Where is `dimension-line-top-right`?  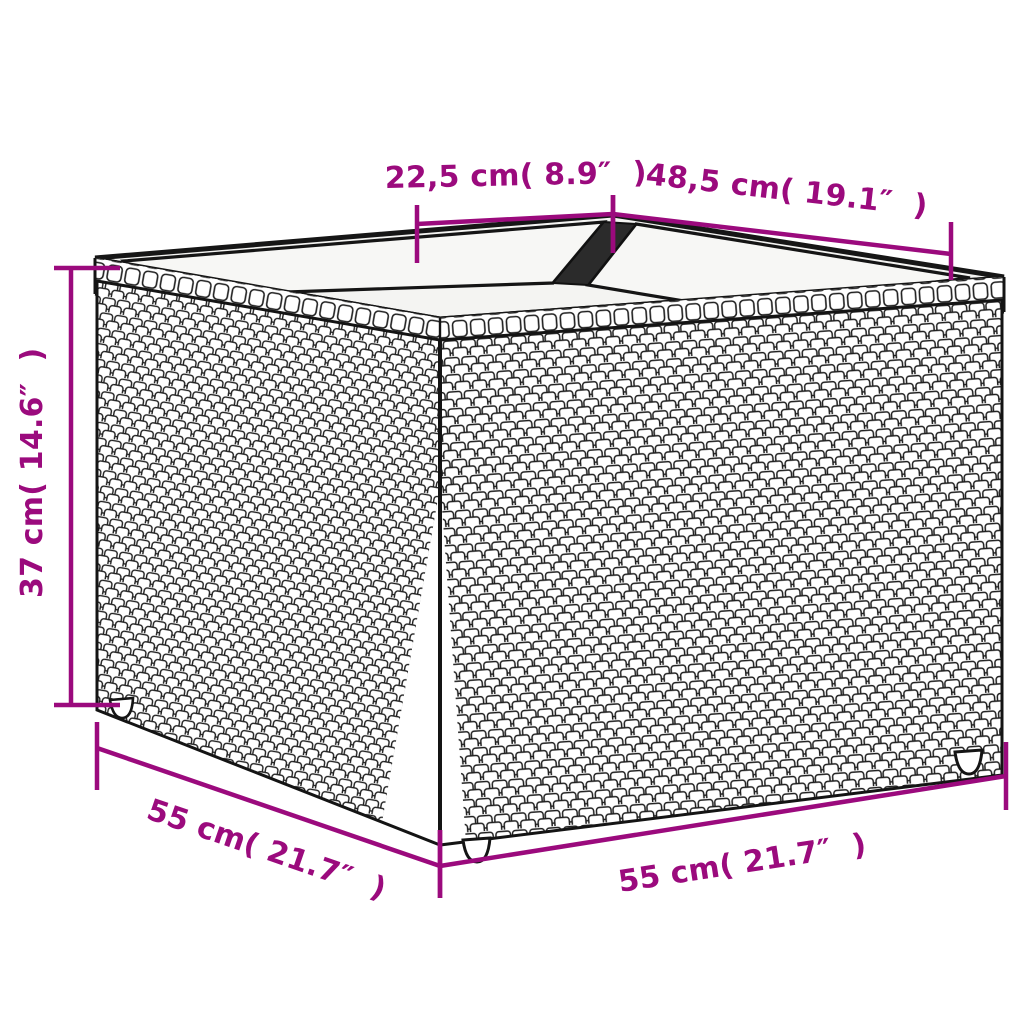 dimension-line-top-right is located at coordinates (782, 237).